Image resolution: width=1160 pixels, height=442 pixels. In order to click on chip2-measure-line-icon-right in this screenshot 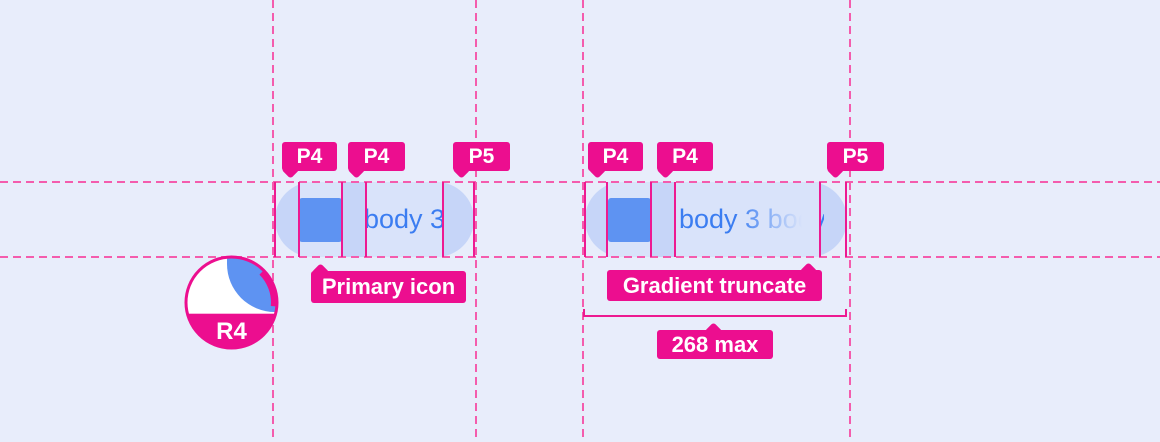, I will do `click(651, 219)`.